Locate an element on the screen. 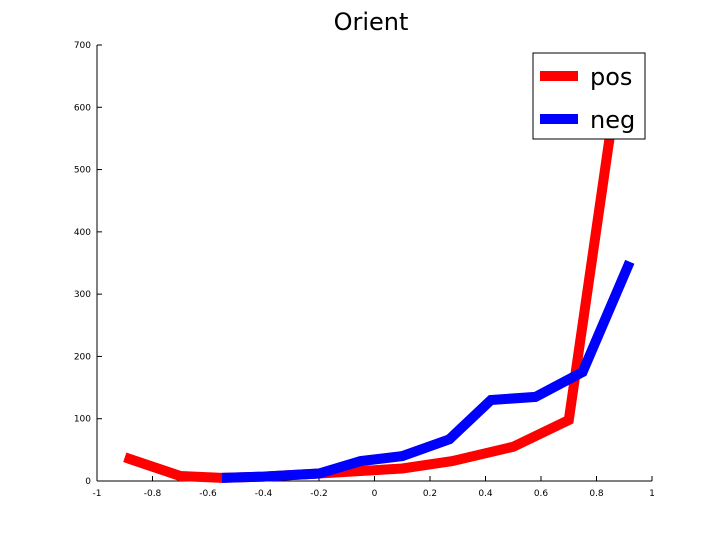  y-tick-label: 700 is located at coordinates (82, 46).